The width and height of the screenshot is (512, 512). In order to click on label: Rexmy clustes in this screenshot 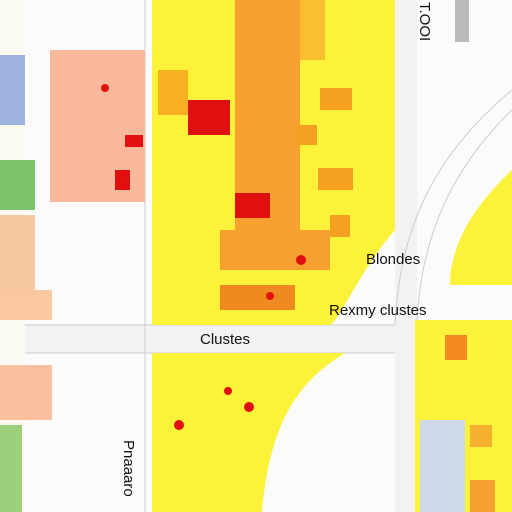, I will do `click(378, 310)`.